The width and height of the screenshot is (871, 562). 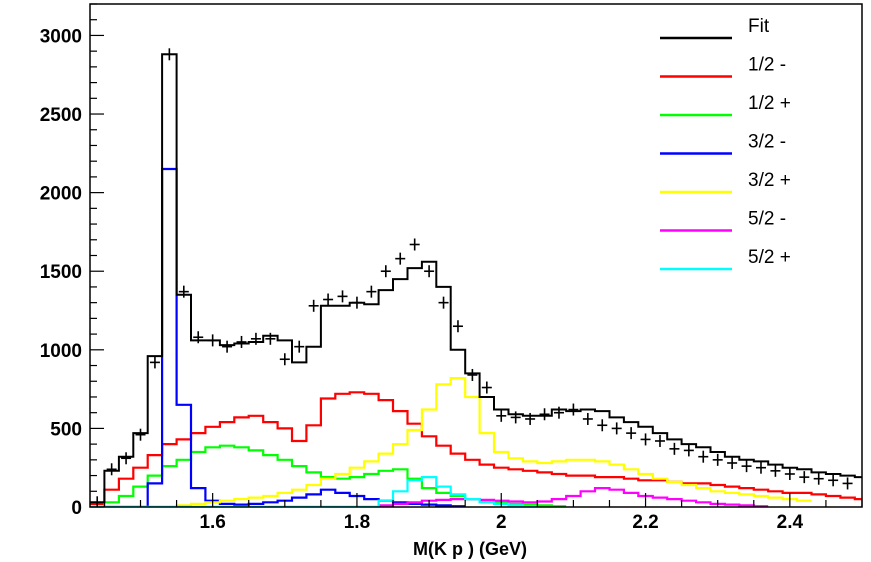 What do you see at coordinates (725, 182) in the screenshot?
I see `legend-item: 3/2 +` at bounding box center [725, 182].